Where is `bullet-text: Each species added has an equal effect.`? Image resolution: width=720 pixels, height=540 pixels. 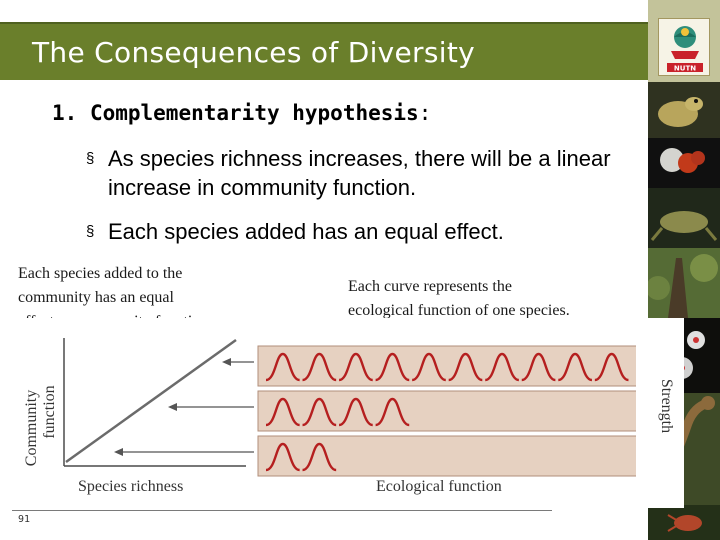 bullet-text: Each species added has an equal effect. is located at coordinates (306, 231).